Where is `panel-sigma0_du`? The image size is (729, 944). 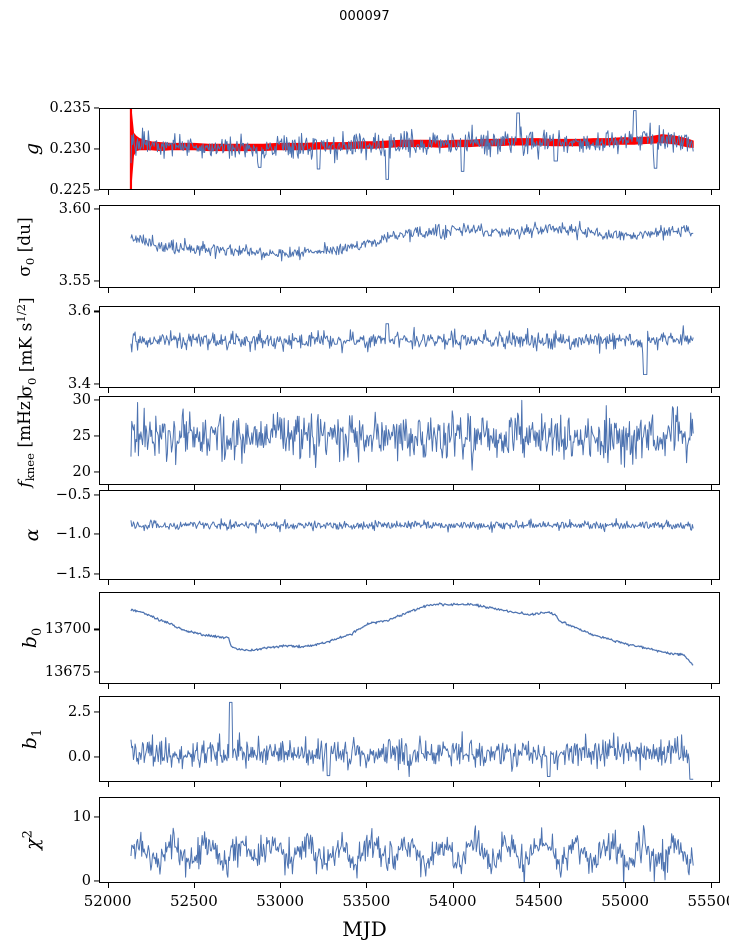
panel-sigma0_du is located at coordinates (409, 246).